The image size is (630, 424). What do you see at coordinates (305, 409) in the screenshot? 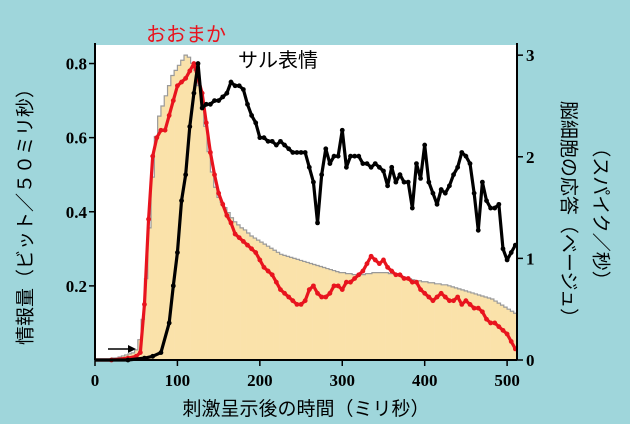
I see `x-axis-title: 刺激呈示後の時間（ミリ秒）` at bounding box center [305, 409].